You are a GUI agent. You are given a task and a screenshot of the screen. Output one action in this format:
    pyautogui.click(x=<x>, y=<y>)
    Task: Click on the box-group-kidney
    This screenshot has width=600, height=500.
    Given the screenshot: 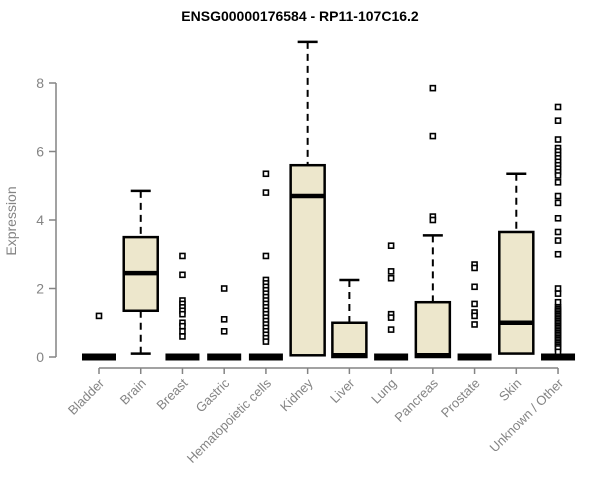 What is the action you would take?
    pyautogui.click(x=307, y=198)
    